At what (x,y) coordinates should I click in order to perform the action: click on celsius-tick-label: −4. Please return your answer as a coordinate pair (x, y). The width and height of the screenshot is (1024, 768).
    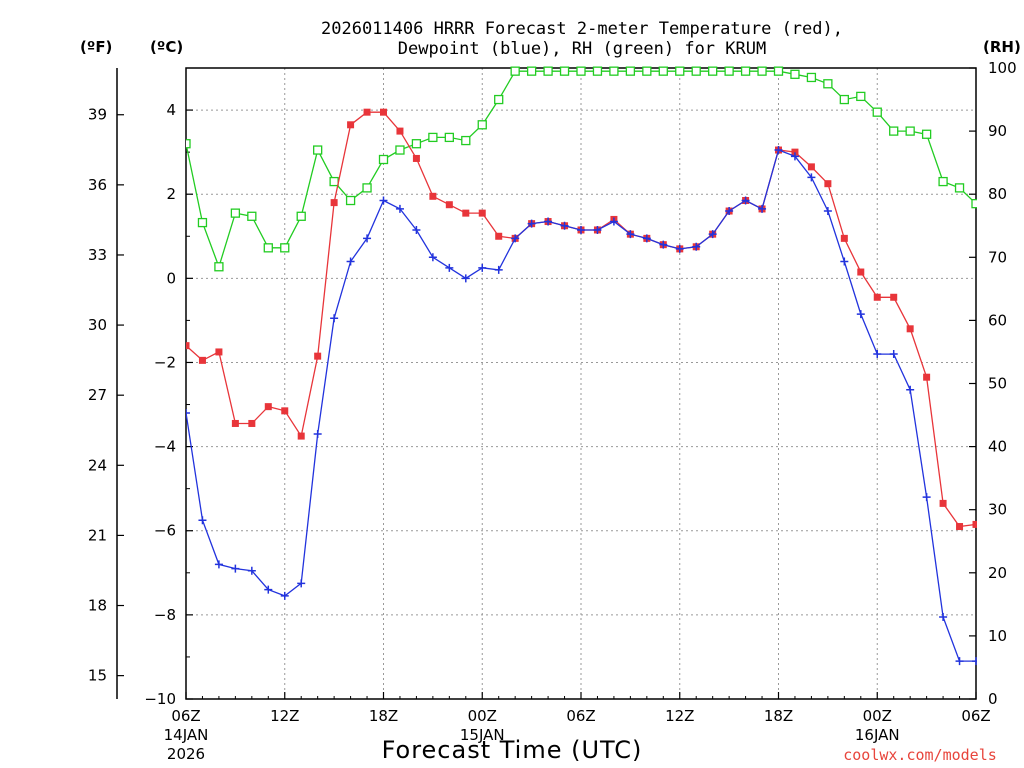
    Looking at the image, I should click on (165, 447).